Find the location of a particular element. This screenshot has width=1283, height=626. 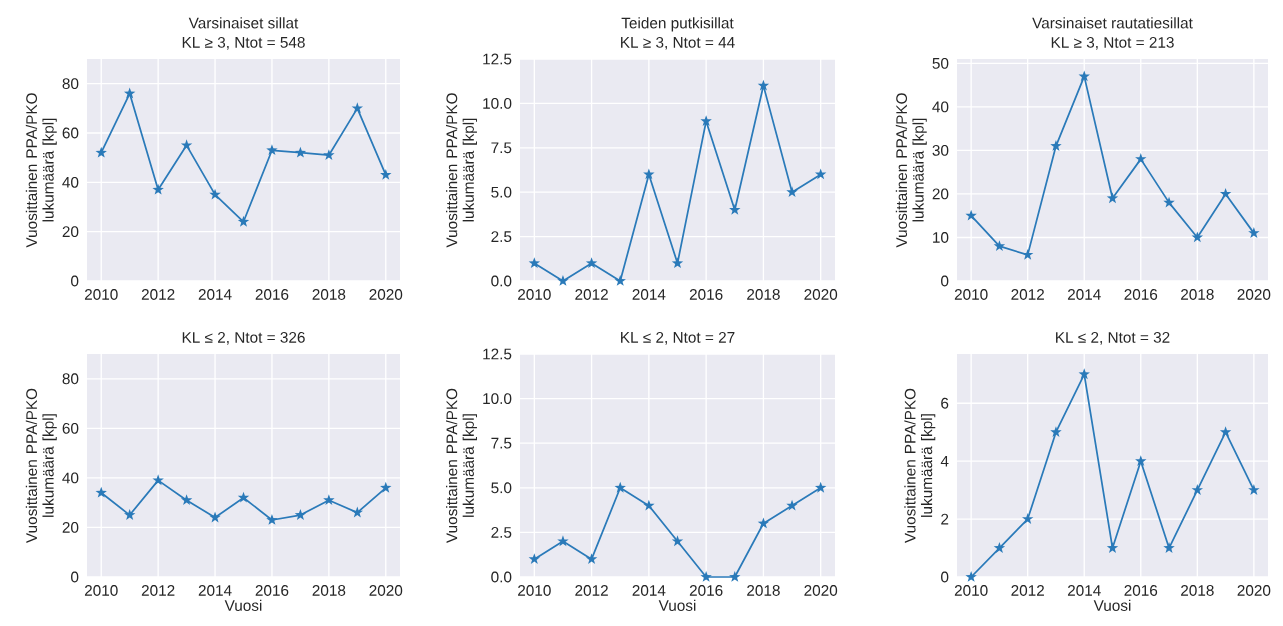

y-tick-label: 60 is located at coordinates (70, 133).